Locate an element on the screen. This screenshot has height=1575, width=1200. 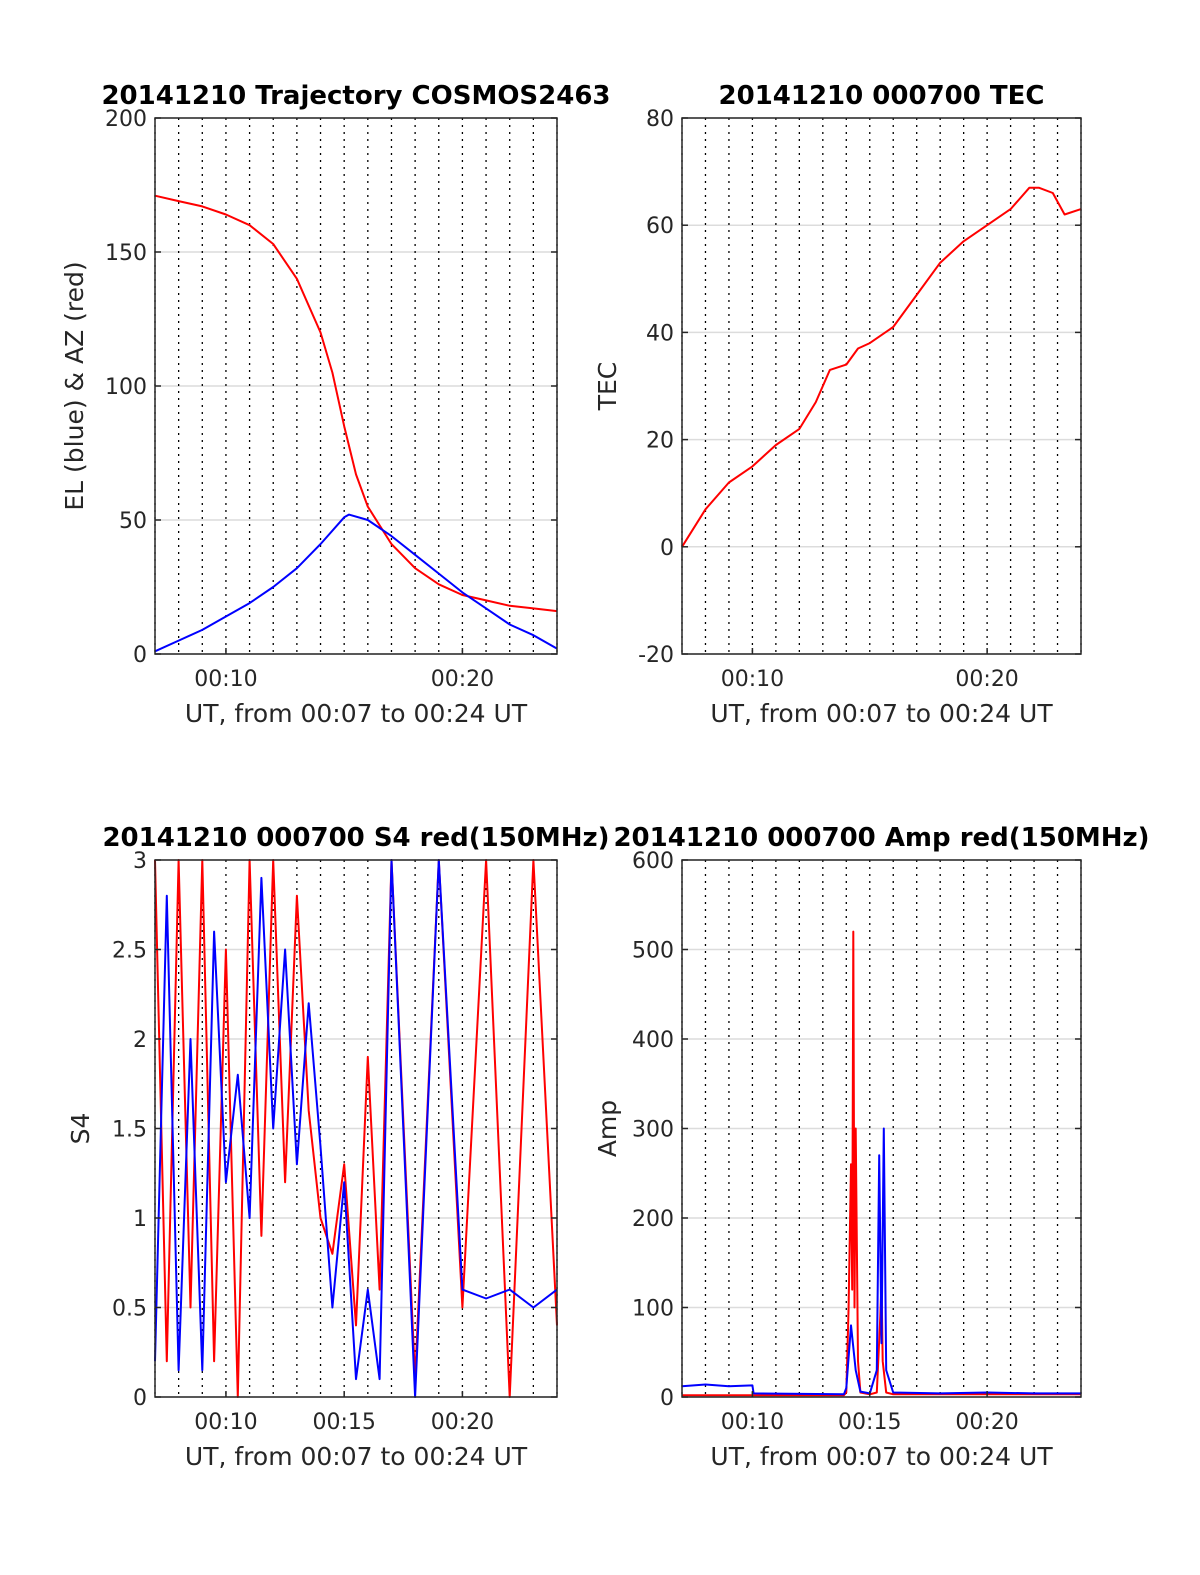
trajectory-series-blue-line is located at coordinates (356, 583).